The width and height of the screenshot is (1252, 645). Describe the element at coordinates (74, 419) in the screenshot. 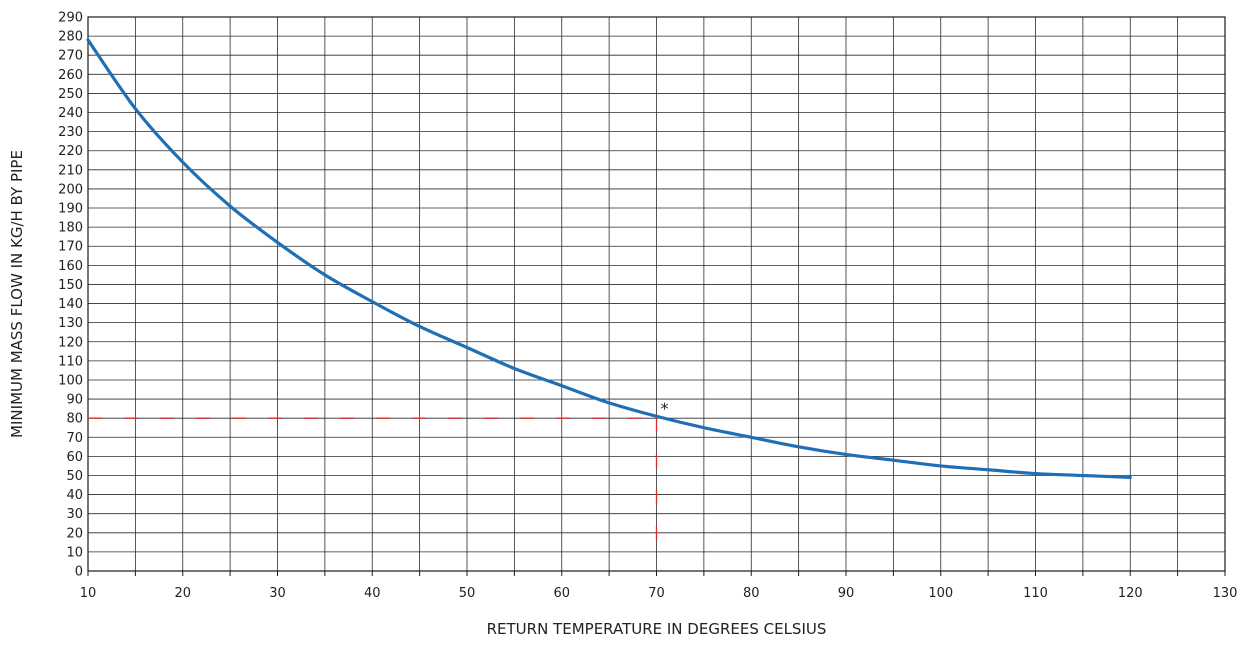

I see `y-tick-label: 80` at that location.